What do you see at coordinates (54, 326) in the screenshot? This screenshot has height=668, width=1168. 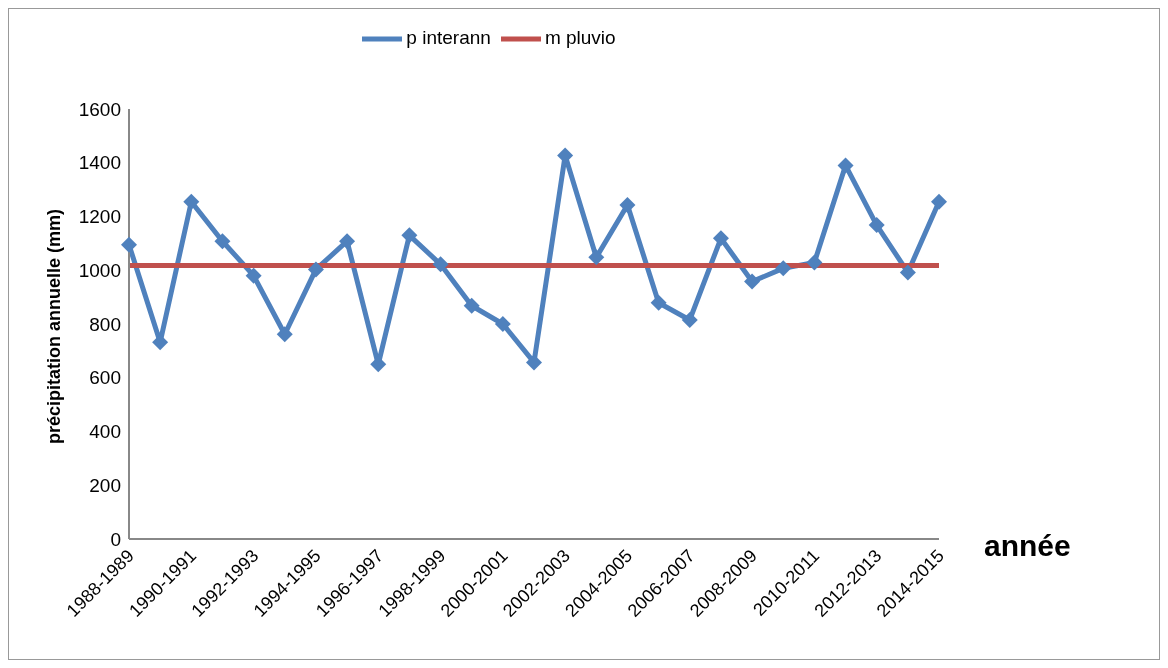 I see `y-axis-title: précipitation annuelle (mm)` at bounding box center [54, 326].